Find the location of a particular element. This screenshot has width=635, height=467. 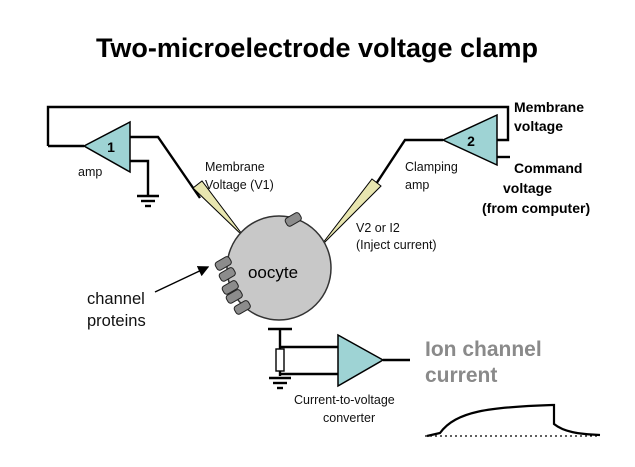

electrode1 is located at coordinates (219, 209).